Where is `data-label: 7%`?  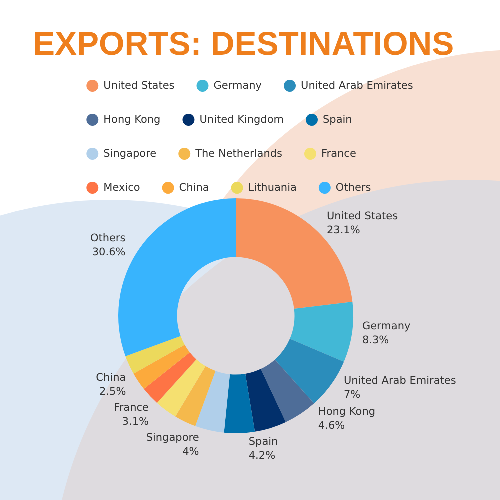 data-label: 7% is located at coordinates (352, 394).